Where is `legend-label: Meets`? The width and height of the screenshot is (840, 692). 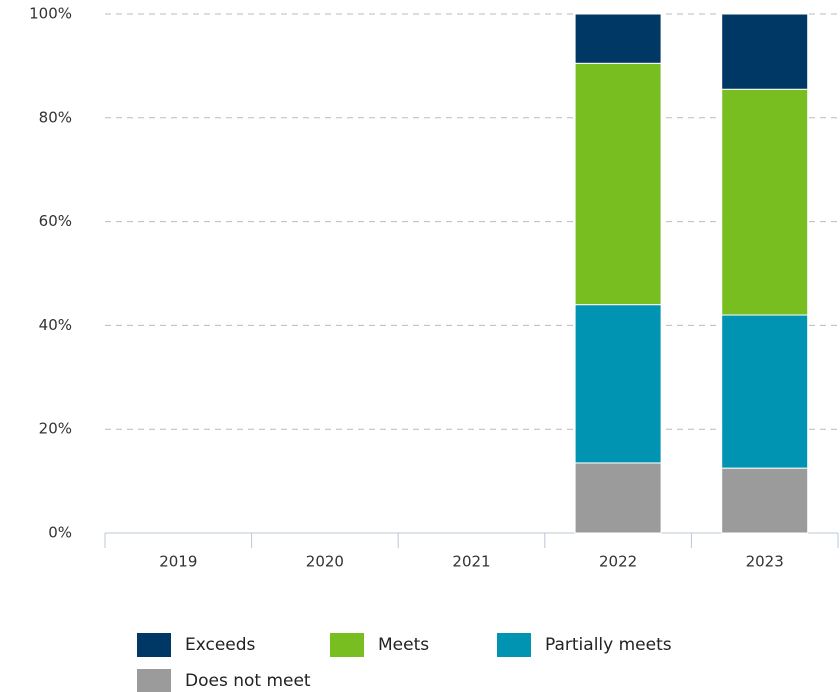 legend-label: Meets is located at coordinates (403, 645).